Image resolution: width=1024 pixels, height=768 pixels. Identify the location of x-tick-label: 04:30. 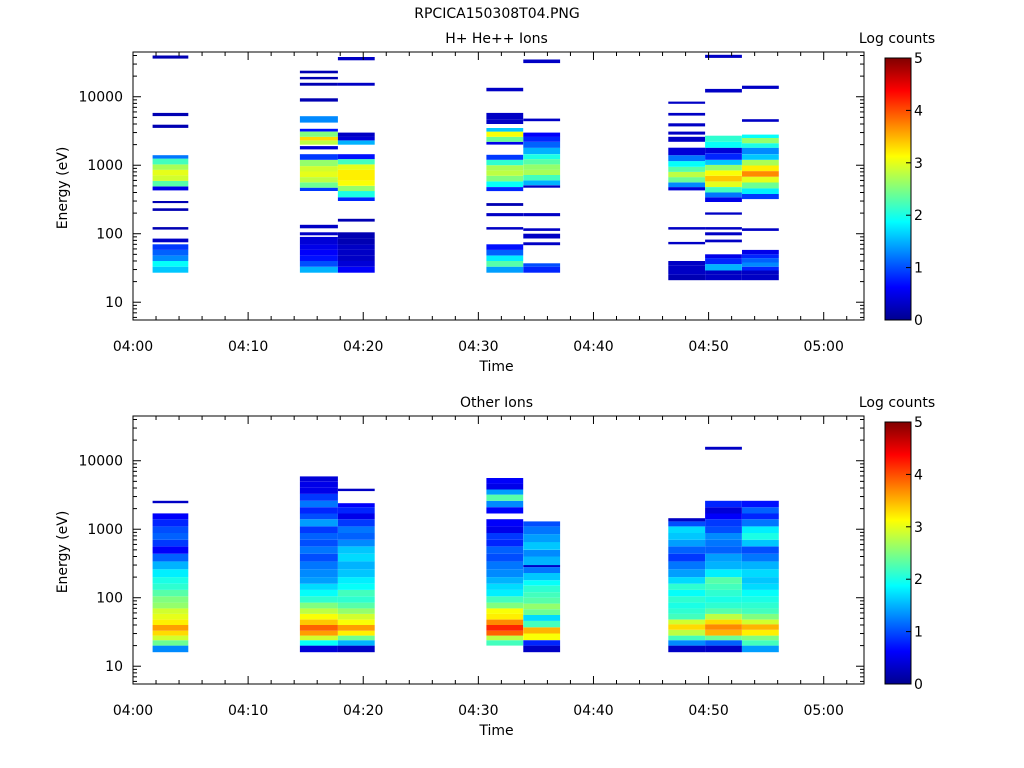
(478, 347).